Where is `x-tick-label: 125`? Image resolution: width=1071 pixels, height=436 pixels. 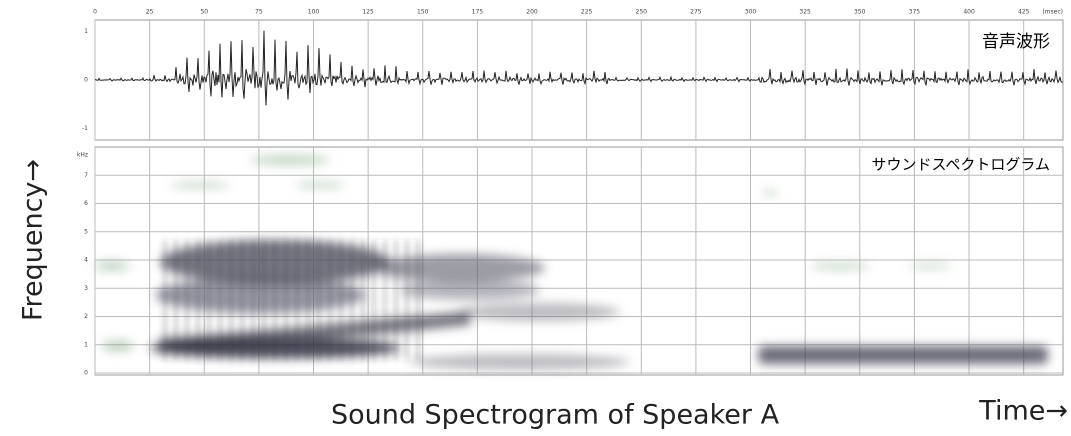 x-tick-label: 125 is located at coordinates (368, 12).